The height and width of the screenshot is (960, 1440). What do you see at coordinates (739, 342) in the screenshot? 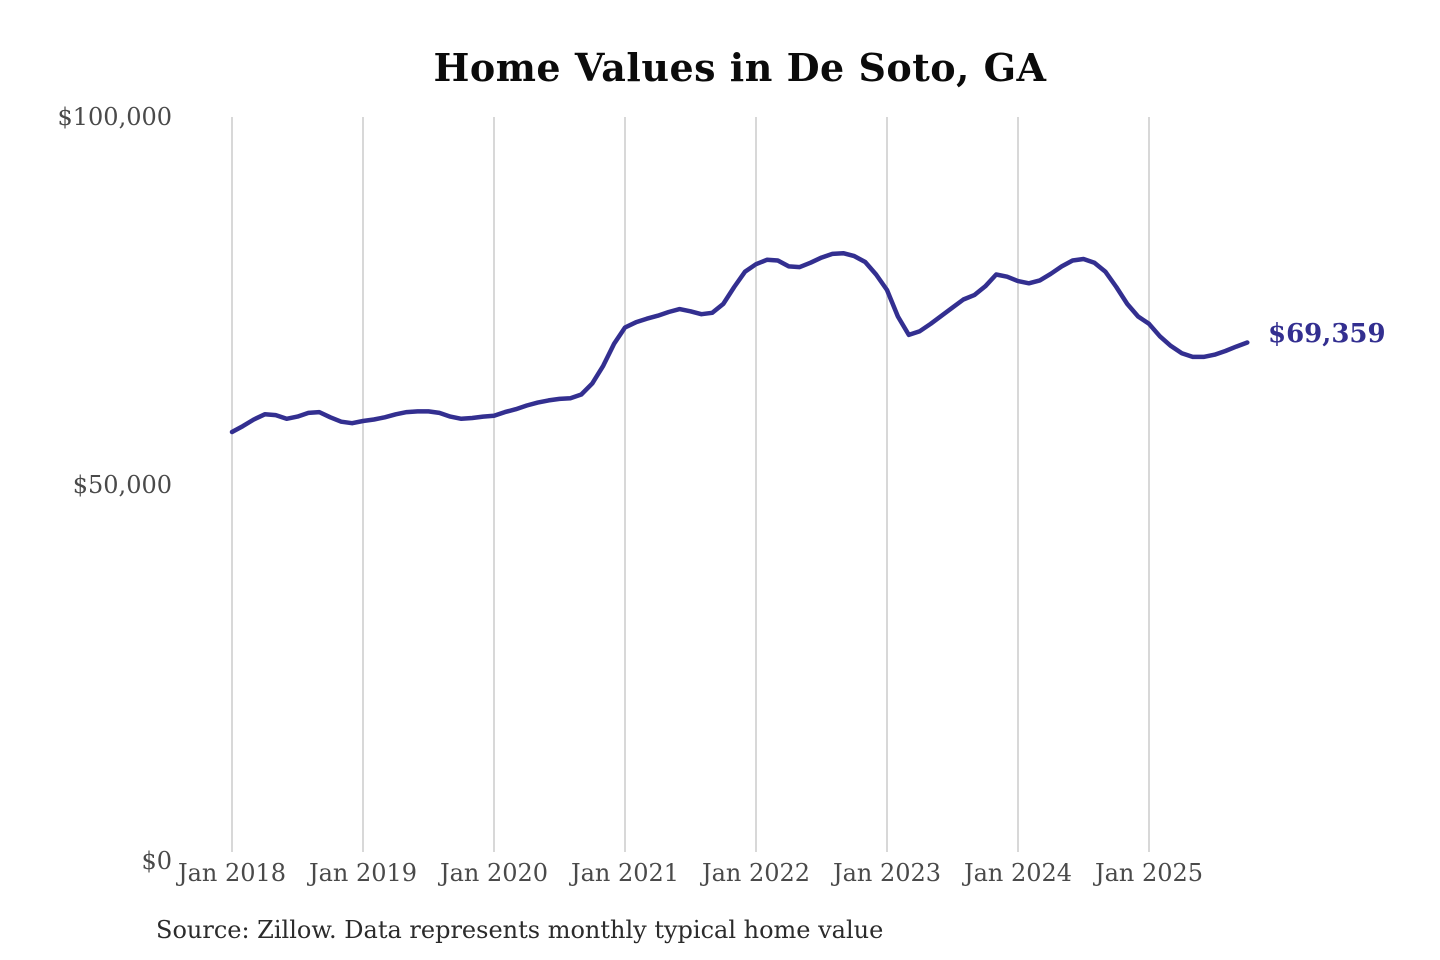
I see `home-value-line` at bounding box center [739, 342].